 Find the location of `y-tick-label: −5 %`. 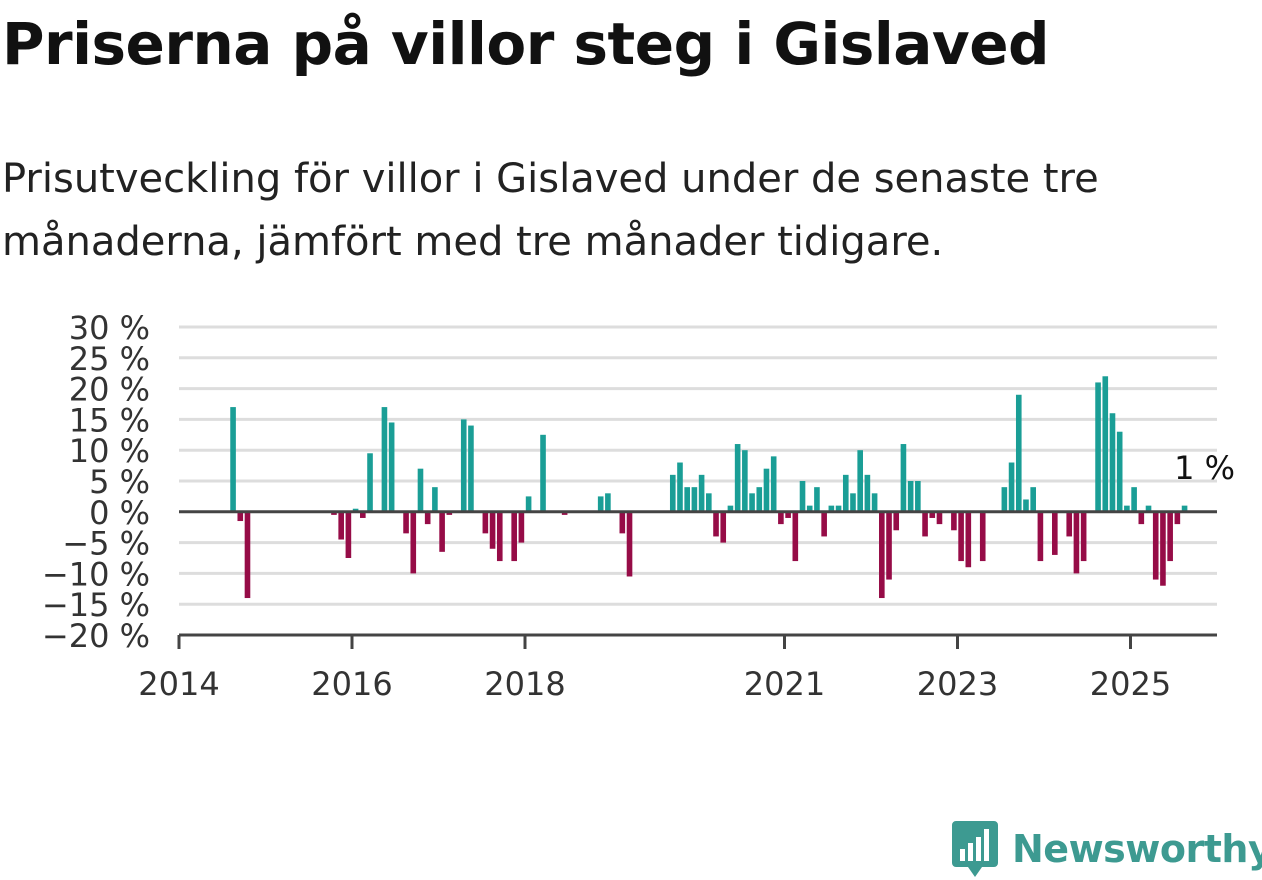

y-tick-label: −5 % is located at coordinates (106, 544).